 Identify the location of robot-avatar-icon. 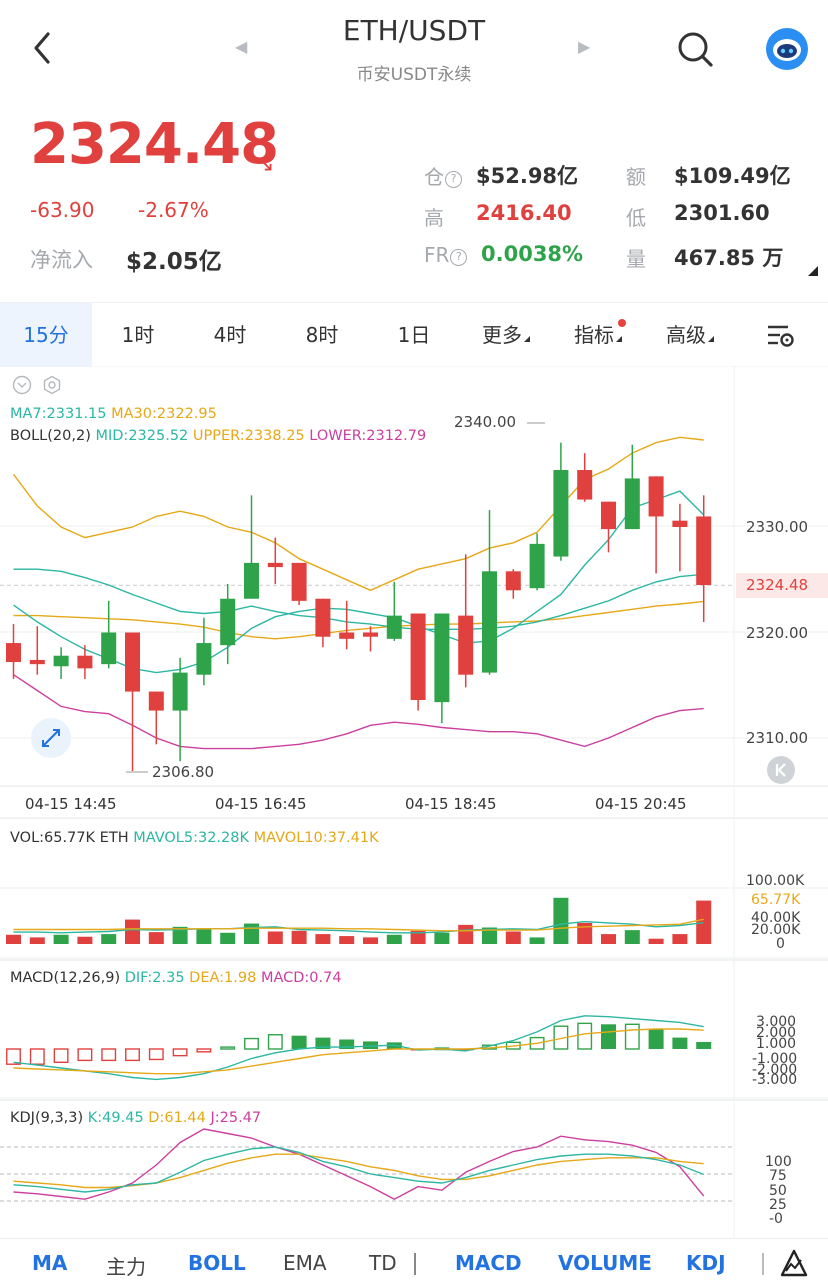
(787, 49).